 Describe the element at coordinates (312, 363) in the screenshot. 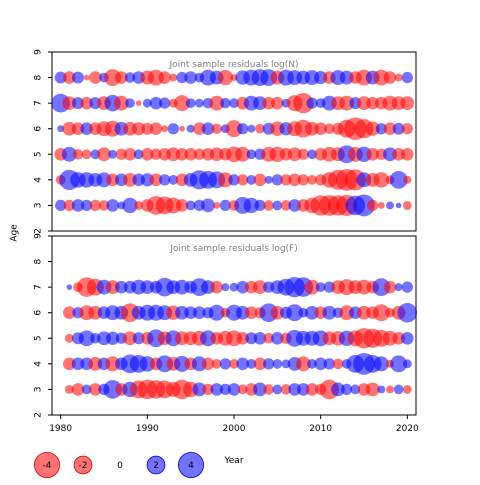

I see `residual-bubble-2-age4-2009` at that location.